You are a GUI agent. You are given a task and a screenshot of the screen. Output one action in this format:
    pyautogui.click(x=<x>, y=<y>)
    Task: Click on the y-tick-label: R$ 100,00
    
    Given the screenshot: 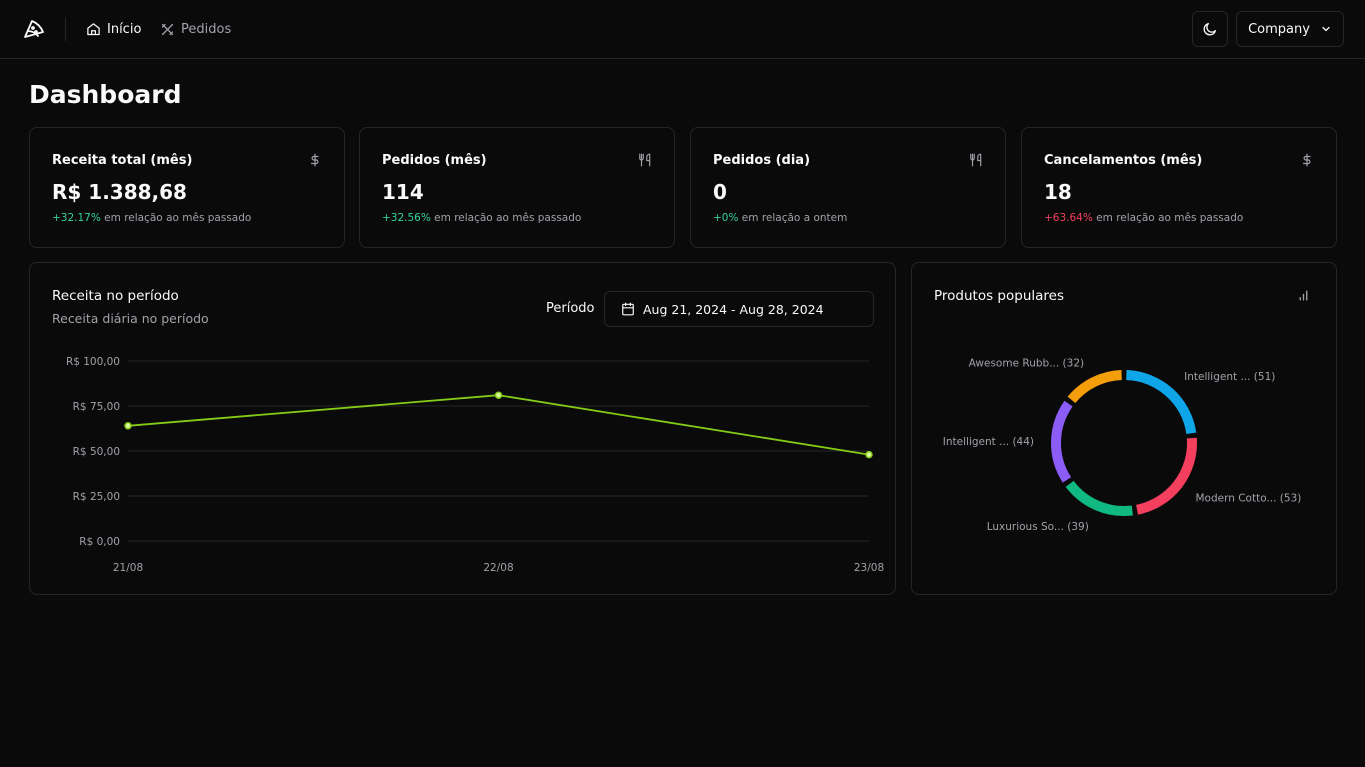 What is the action you would take?
    pyautogui.click(x=93, y=362)
    